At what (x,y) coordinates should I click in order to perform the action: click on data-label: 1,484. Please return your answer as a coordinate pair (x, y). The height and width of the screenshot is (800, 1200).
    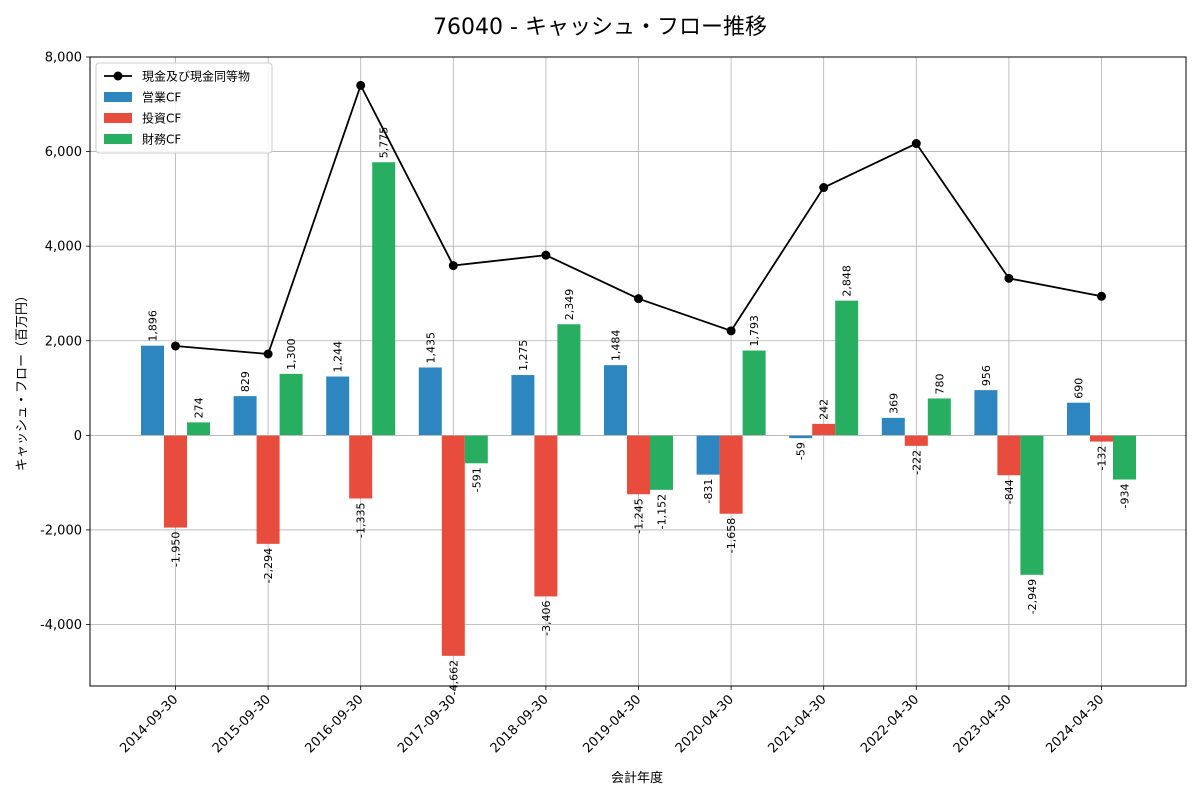
    Looking at the image, I should click on (616, 346).